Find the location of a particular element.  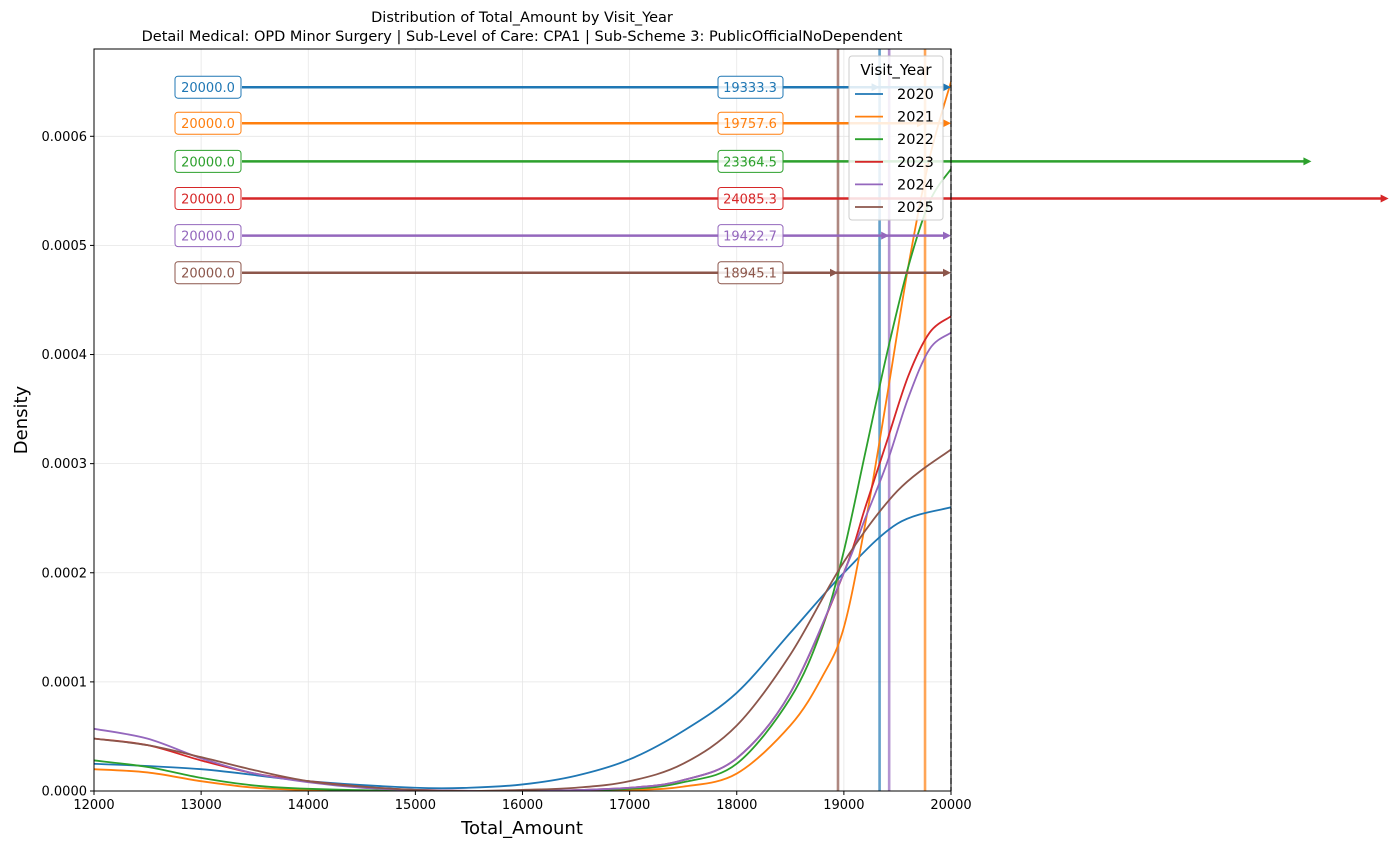

x-tick-label: 20000 is located at coordinates (950, 805).